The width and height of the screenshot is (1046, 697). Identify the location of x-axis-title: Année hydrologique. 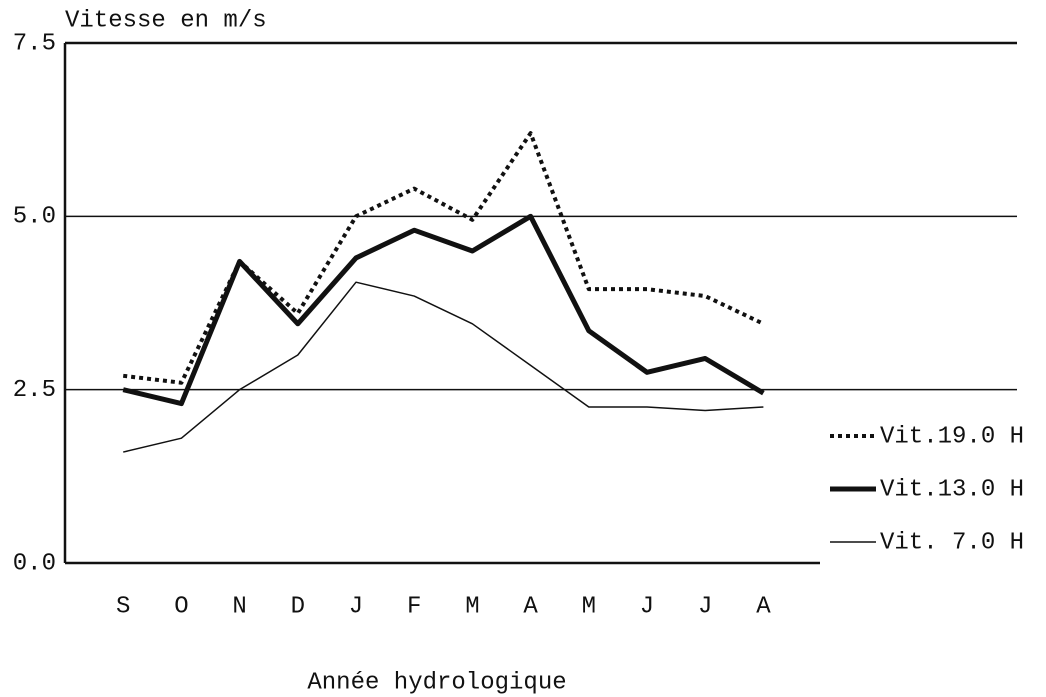
(436, 682).